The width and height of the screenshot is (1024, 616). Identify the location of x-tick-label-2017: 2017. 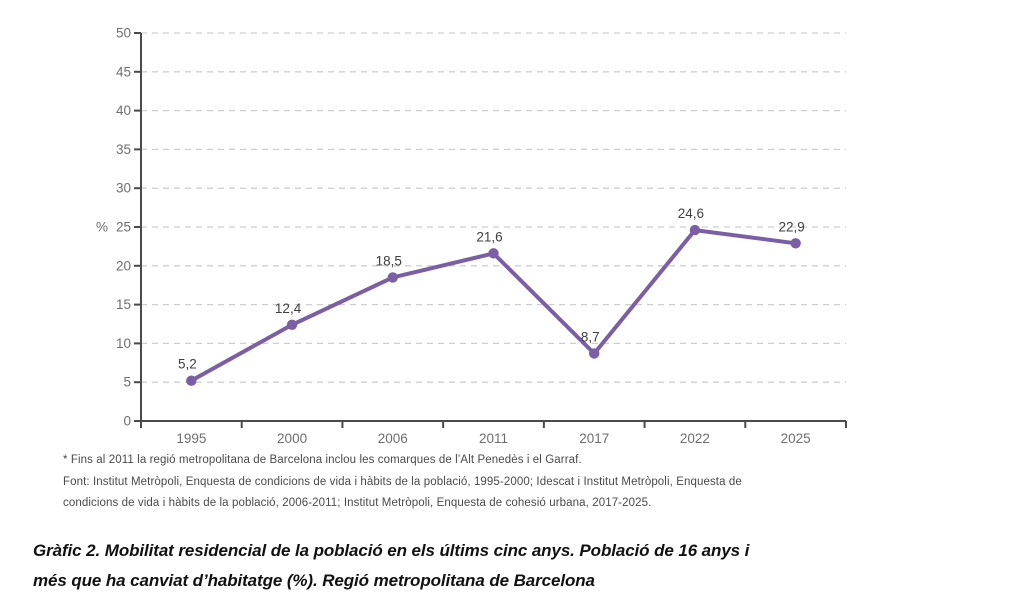
(594, 438).